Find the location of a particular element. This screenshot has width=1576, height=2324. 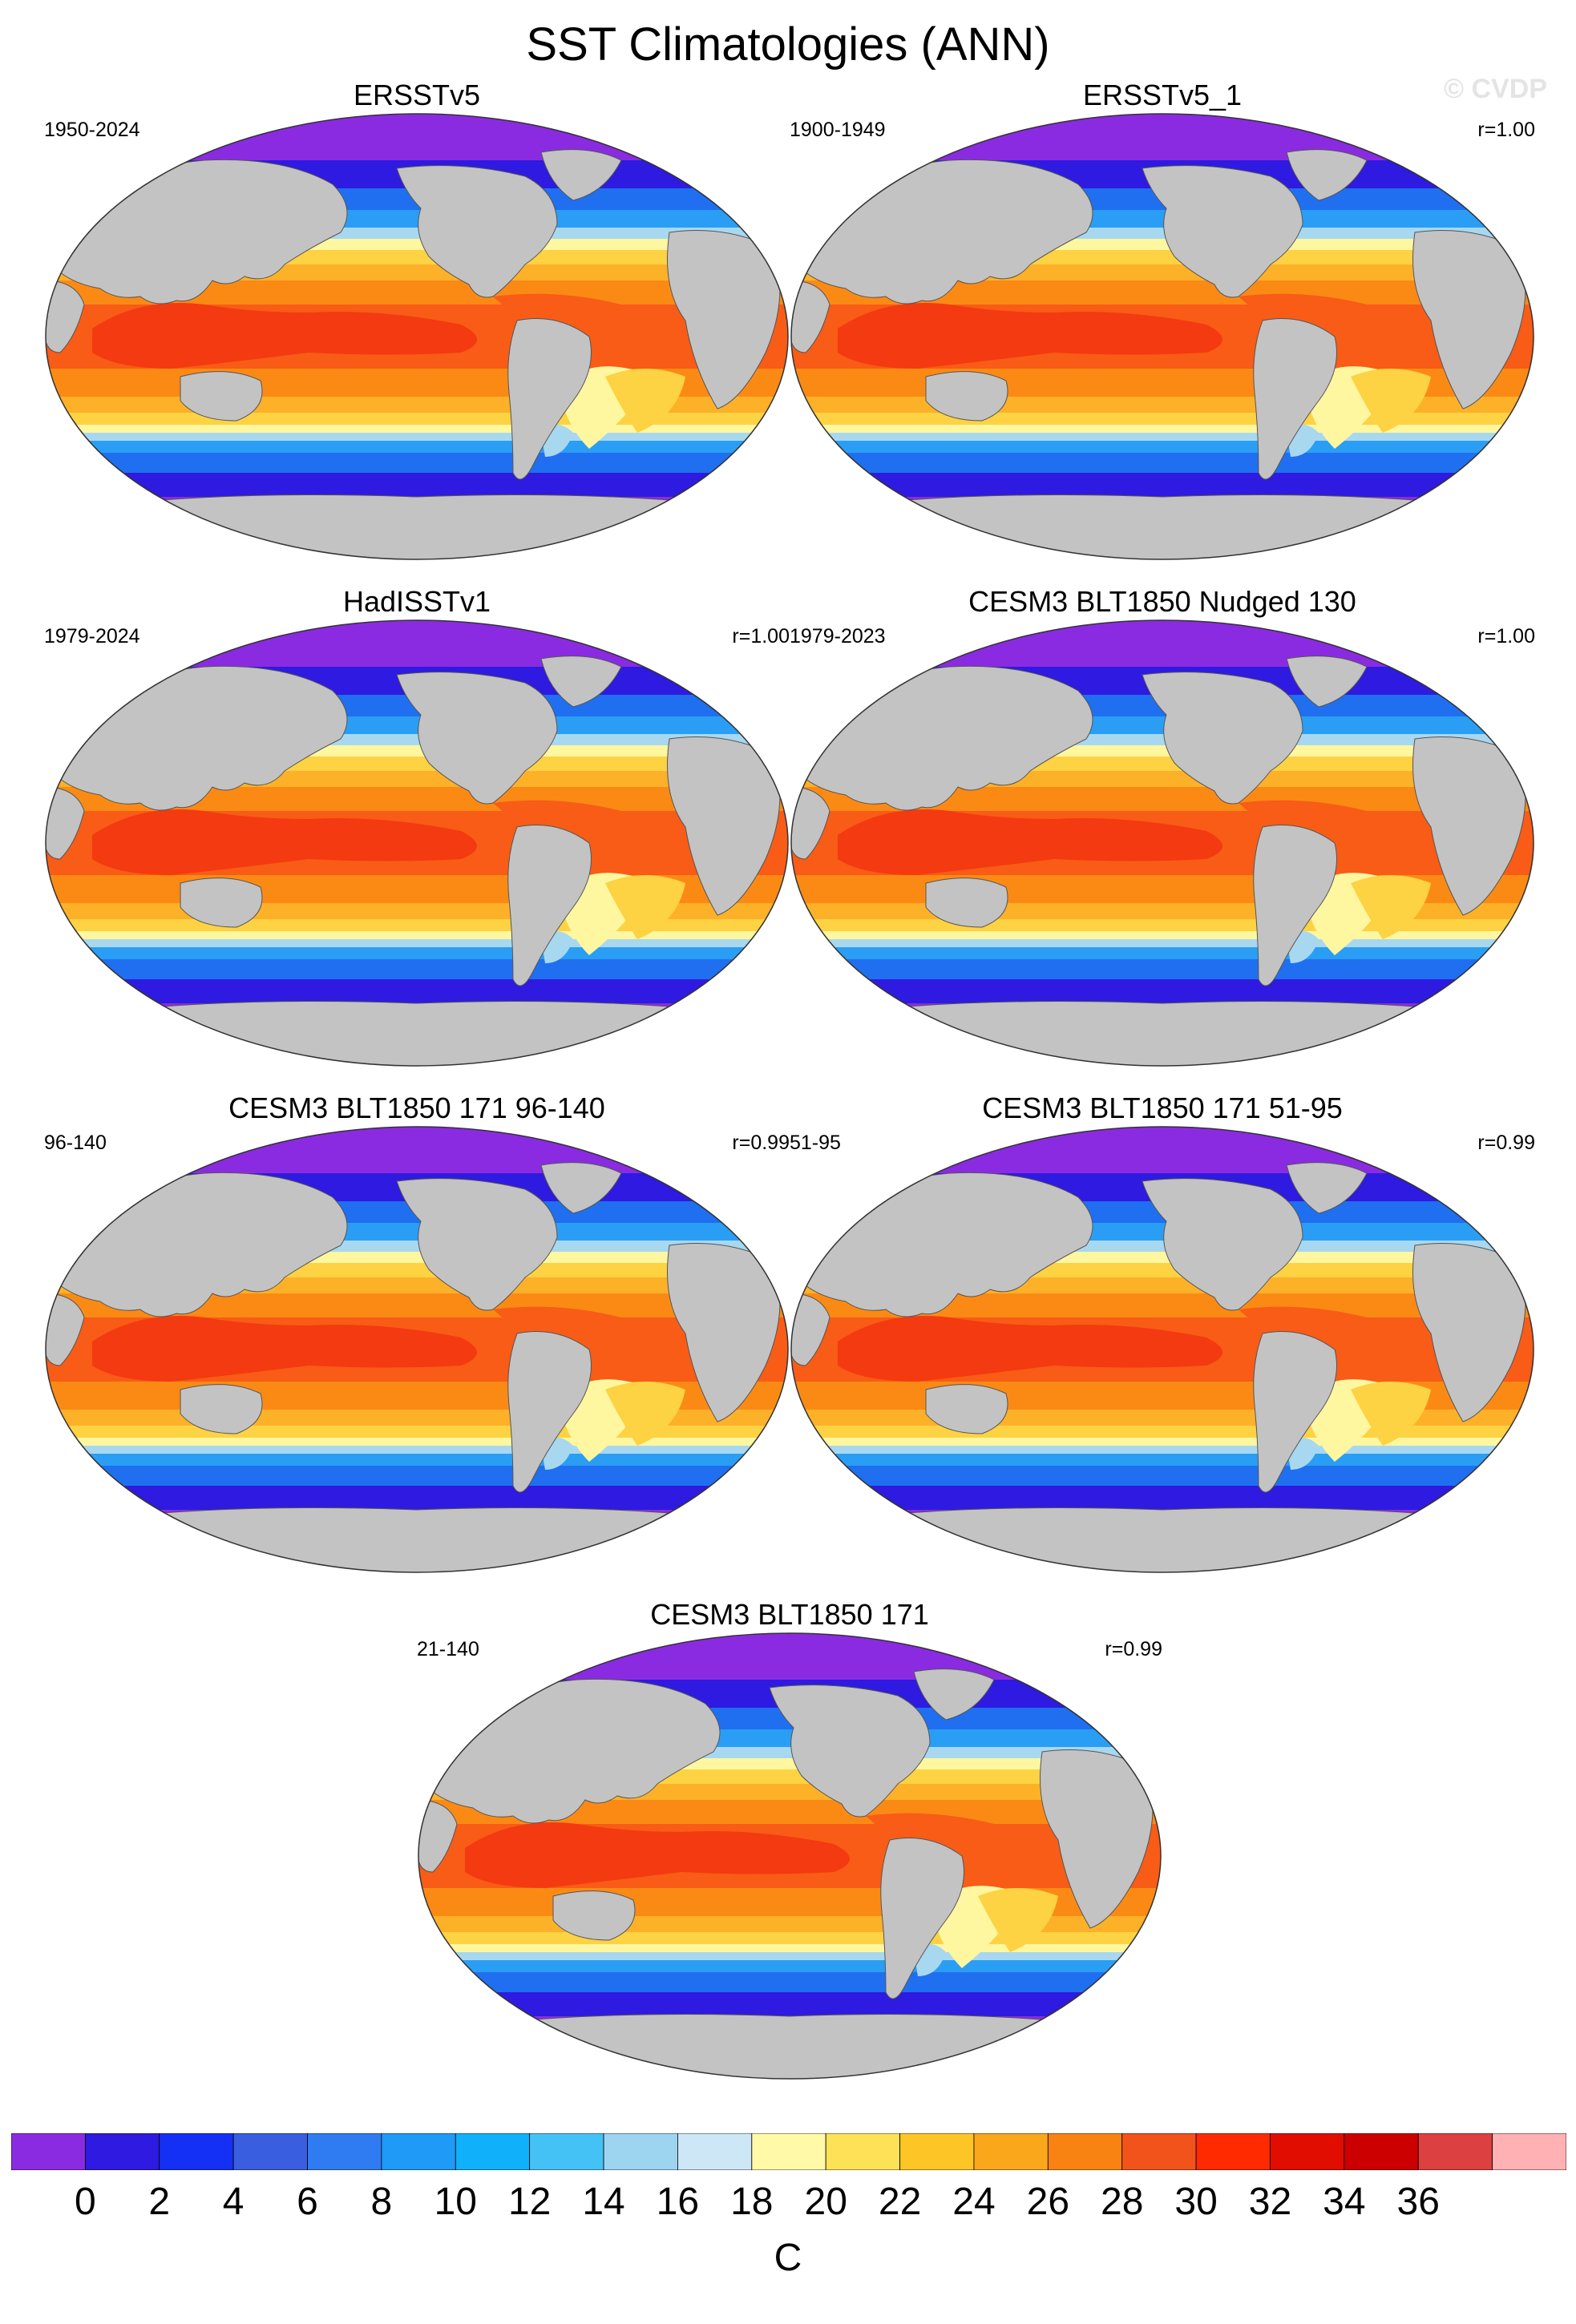

colorbar-tick-label: 10 is located at coordinates (455, 2202).